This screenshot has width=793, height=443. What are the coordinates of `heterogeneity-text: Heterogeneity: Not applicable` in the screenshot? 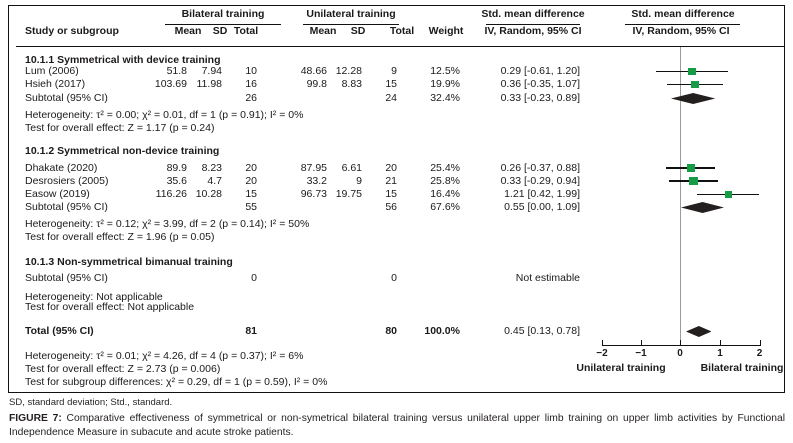 It's located at (94, 296).